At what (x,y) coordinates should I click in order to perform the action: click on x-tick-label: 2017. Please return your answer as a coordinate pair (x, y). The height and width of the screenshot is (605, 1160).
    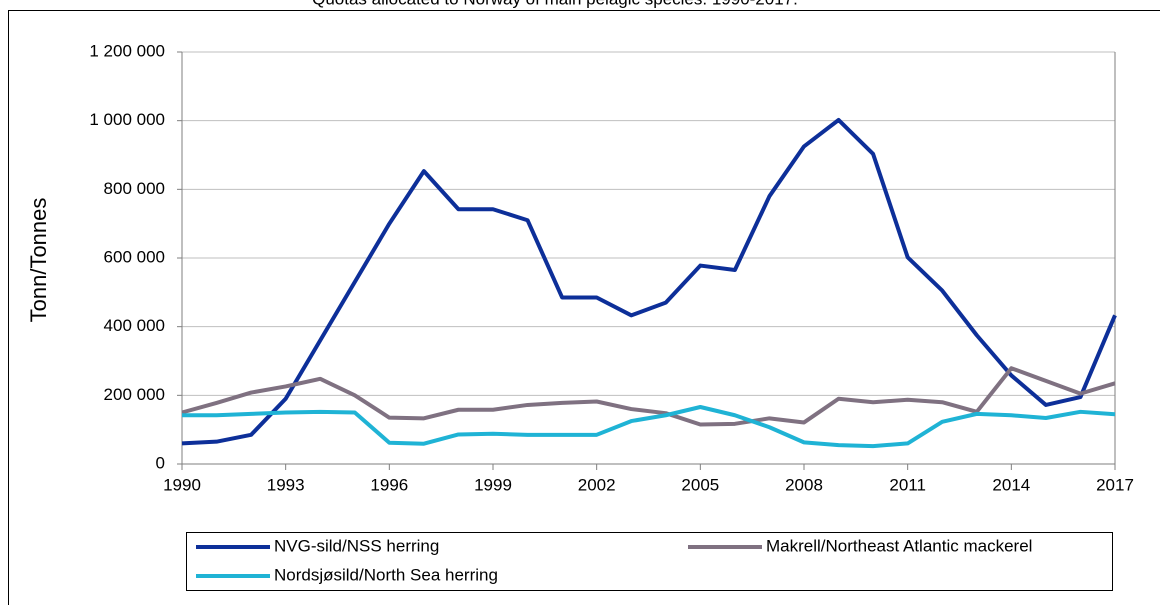
    Looking at the image, I should click on (1115, 484).